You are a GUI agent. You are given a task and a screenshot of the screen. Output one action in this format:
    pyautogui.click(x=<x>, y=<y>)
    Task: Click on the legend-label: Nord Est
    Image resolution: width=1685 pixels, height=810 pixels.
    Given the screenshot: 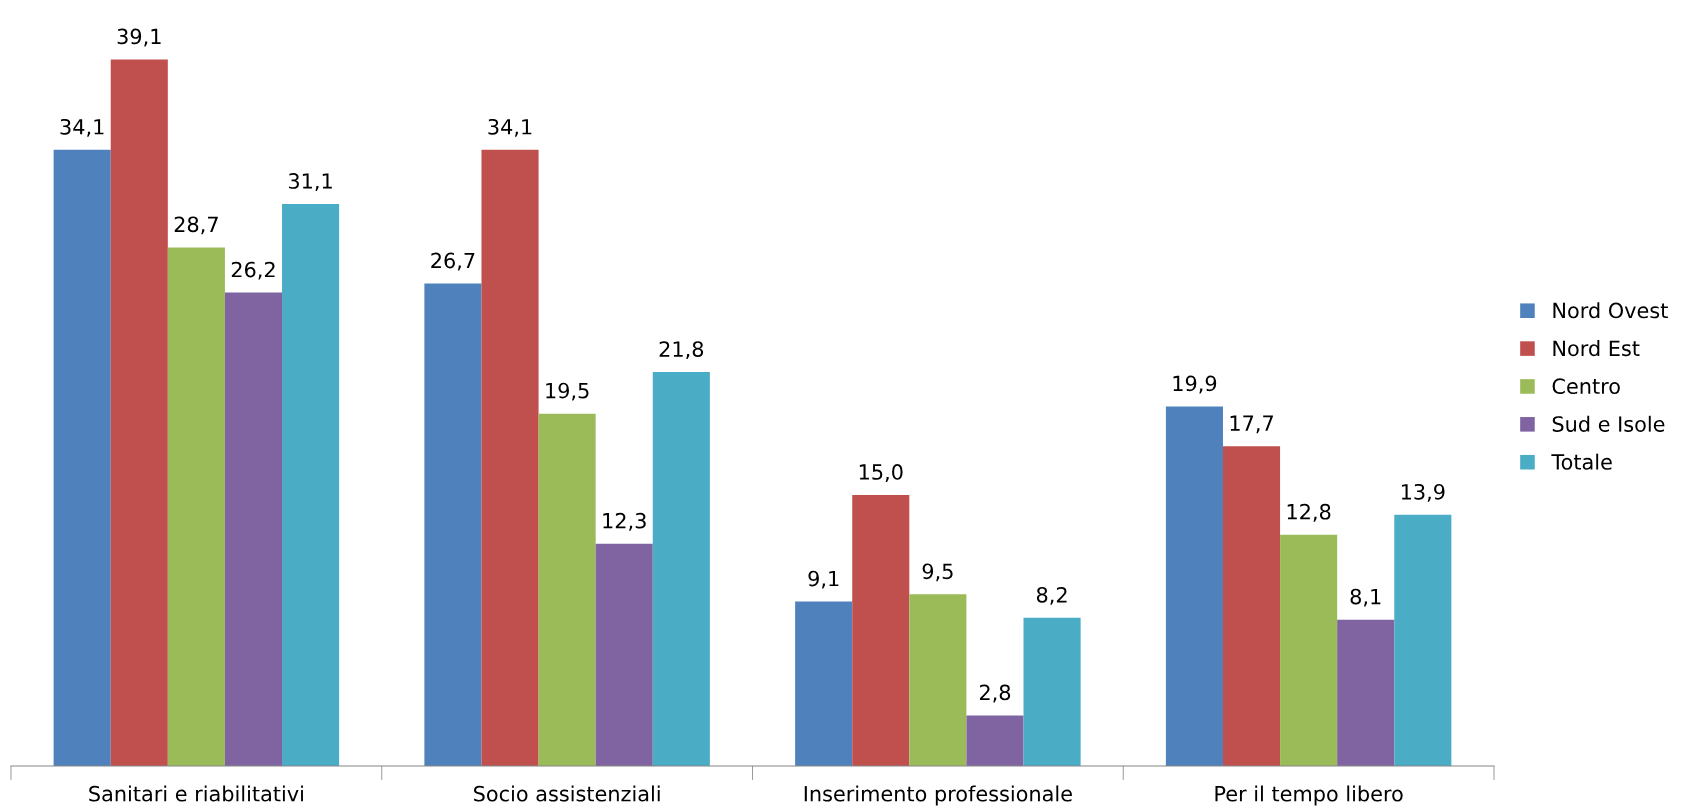 What is the action you would take?
    pyautogui.click(x=1596, y=348)
    